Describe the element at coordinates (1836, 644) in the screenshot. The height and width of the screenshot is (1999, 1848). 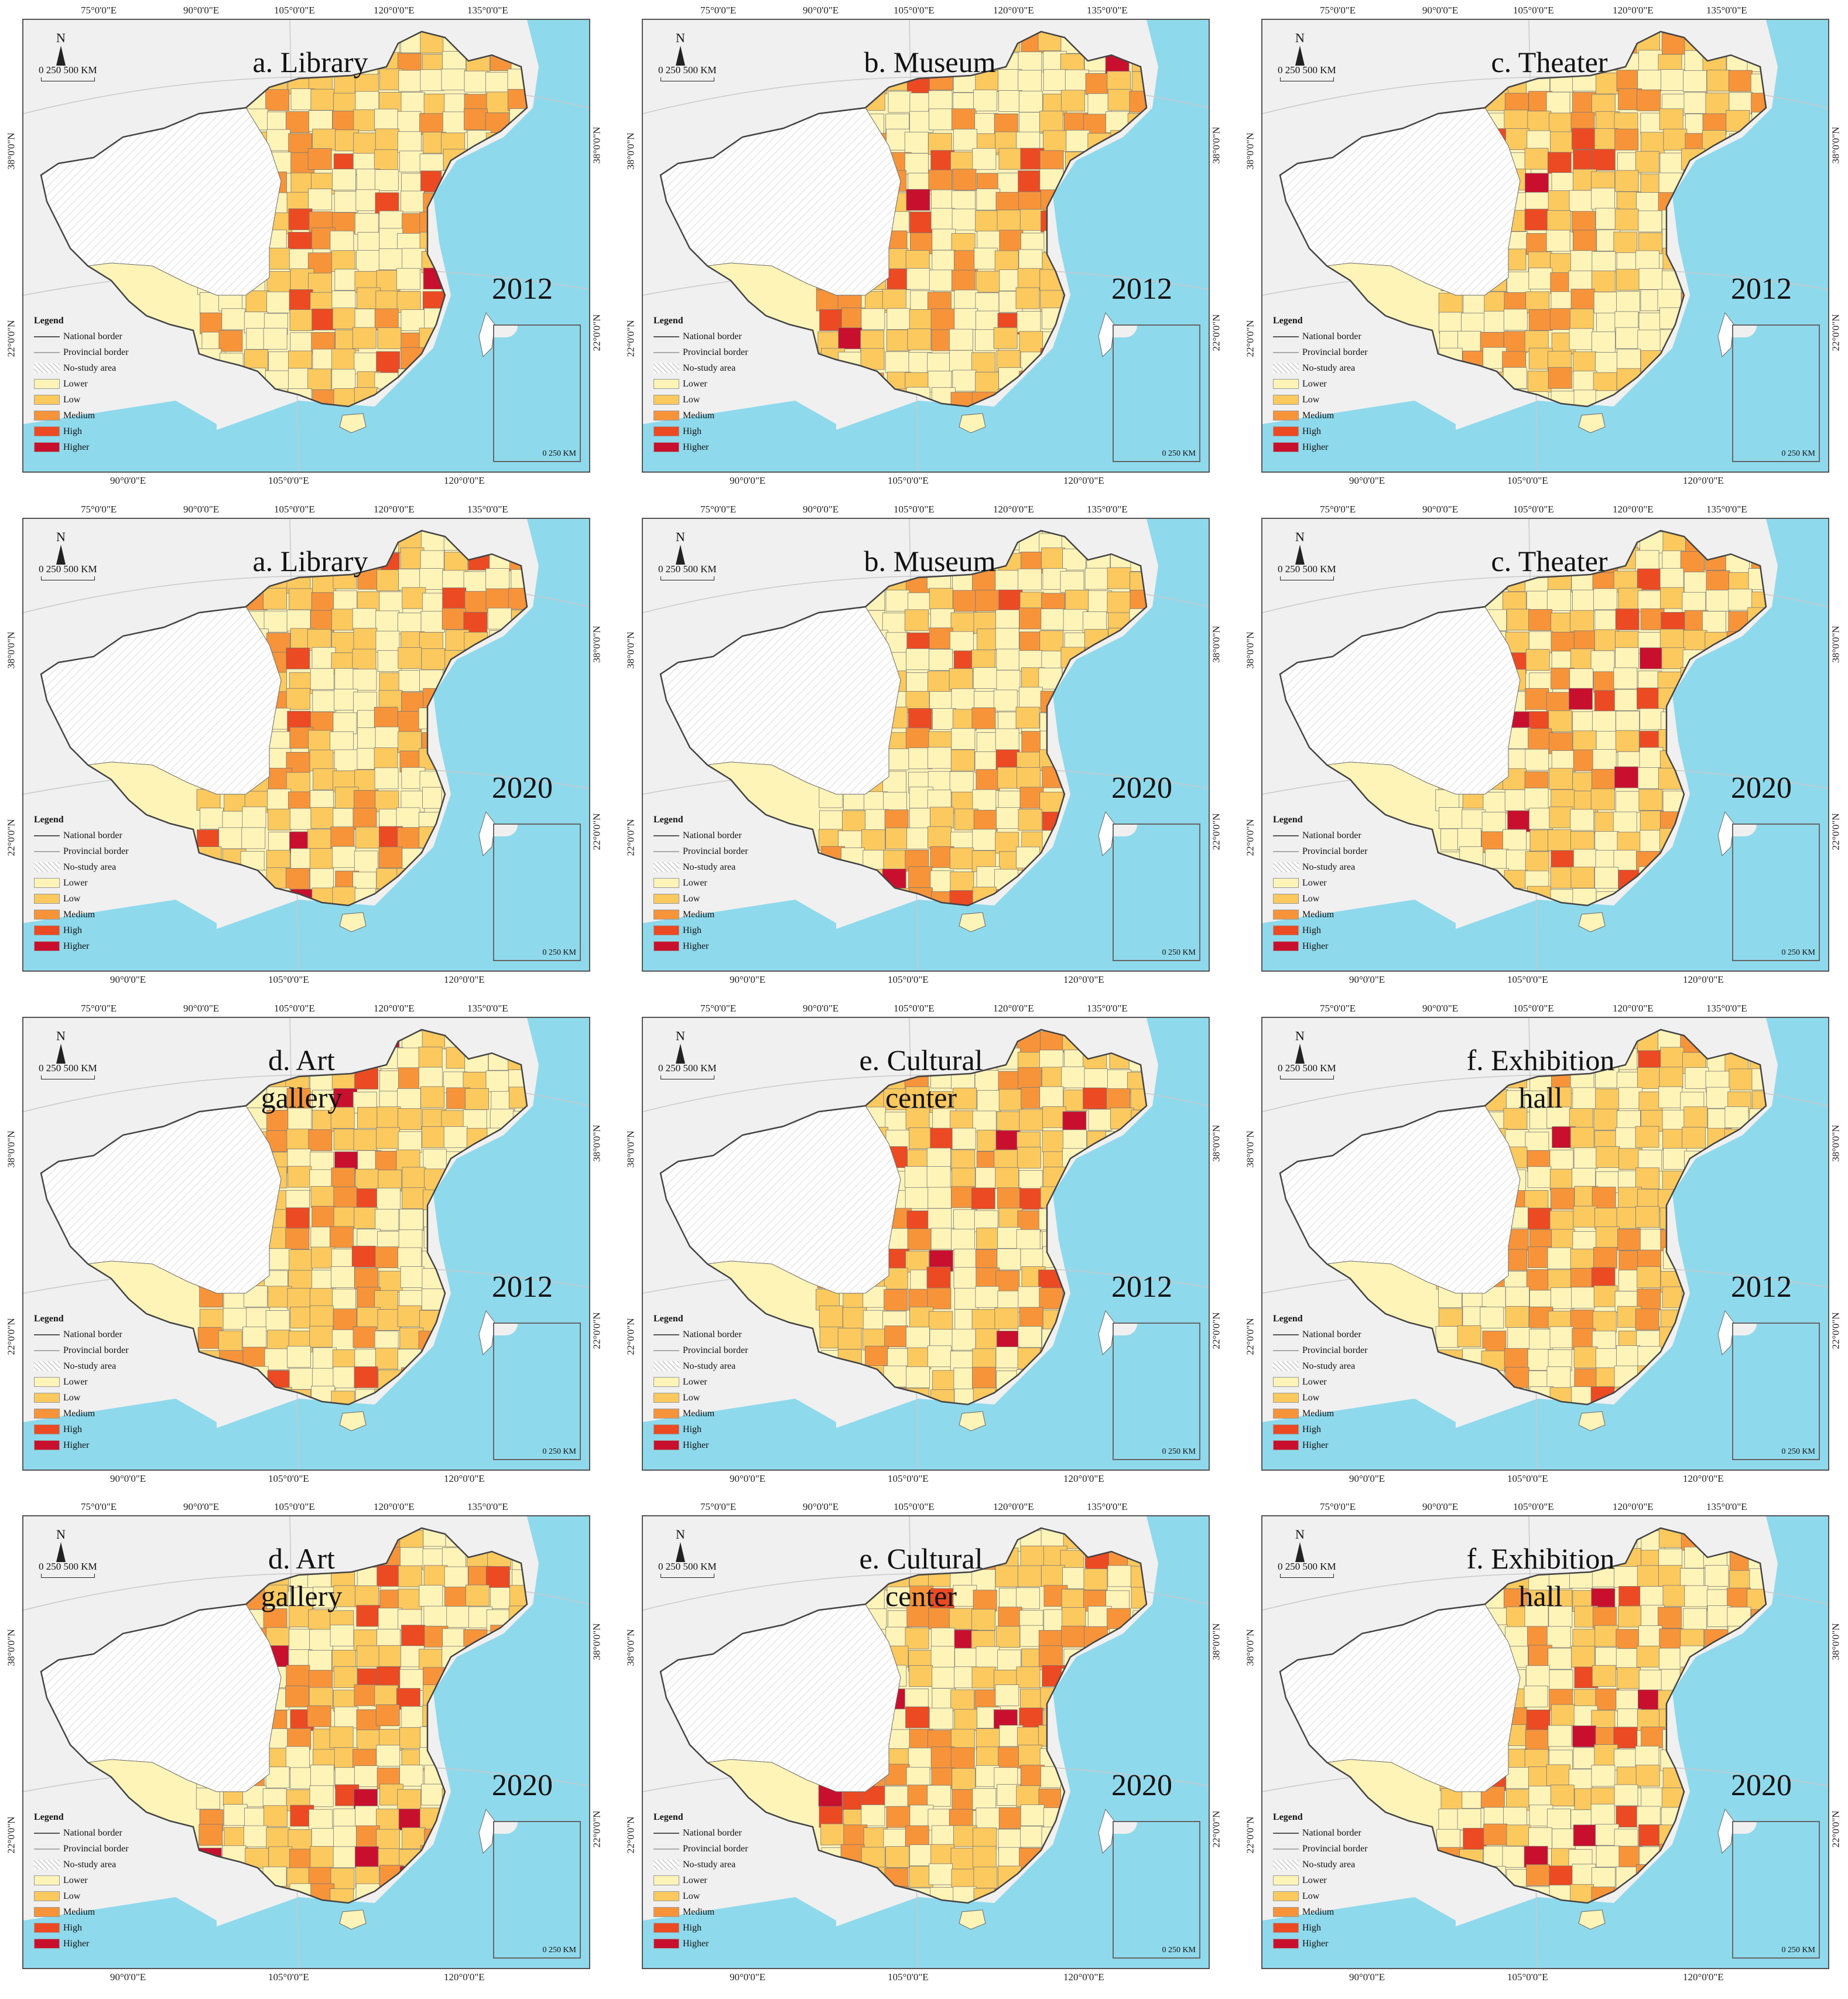
I see `latitude-label-right: 38°0'0"N` at that location.